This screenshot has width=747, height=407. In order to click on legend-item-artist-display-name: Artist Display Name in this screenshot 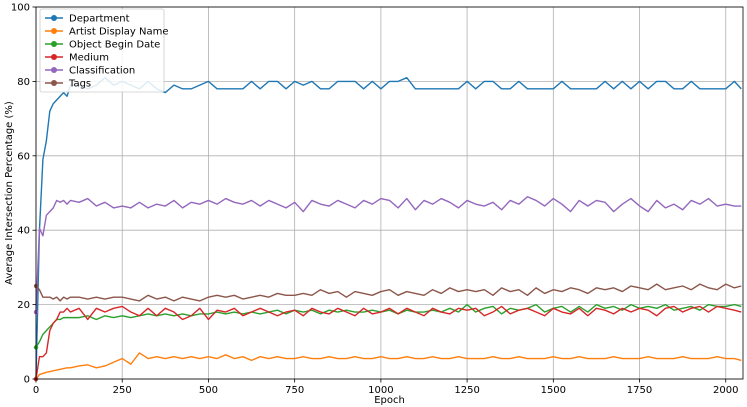, I will do `click(107, 32)`.